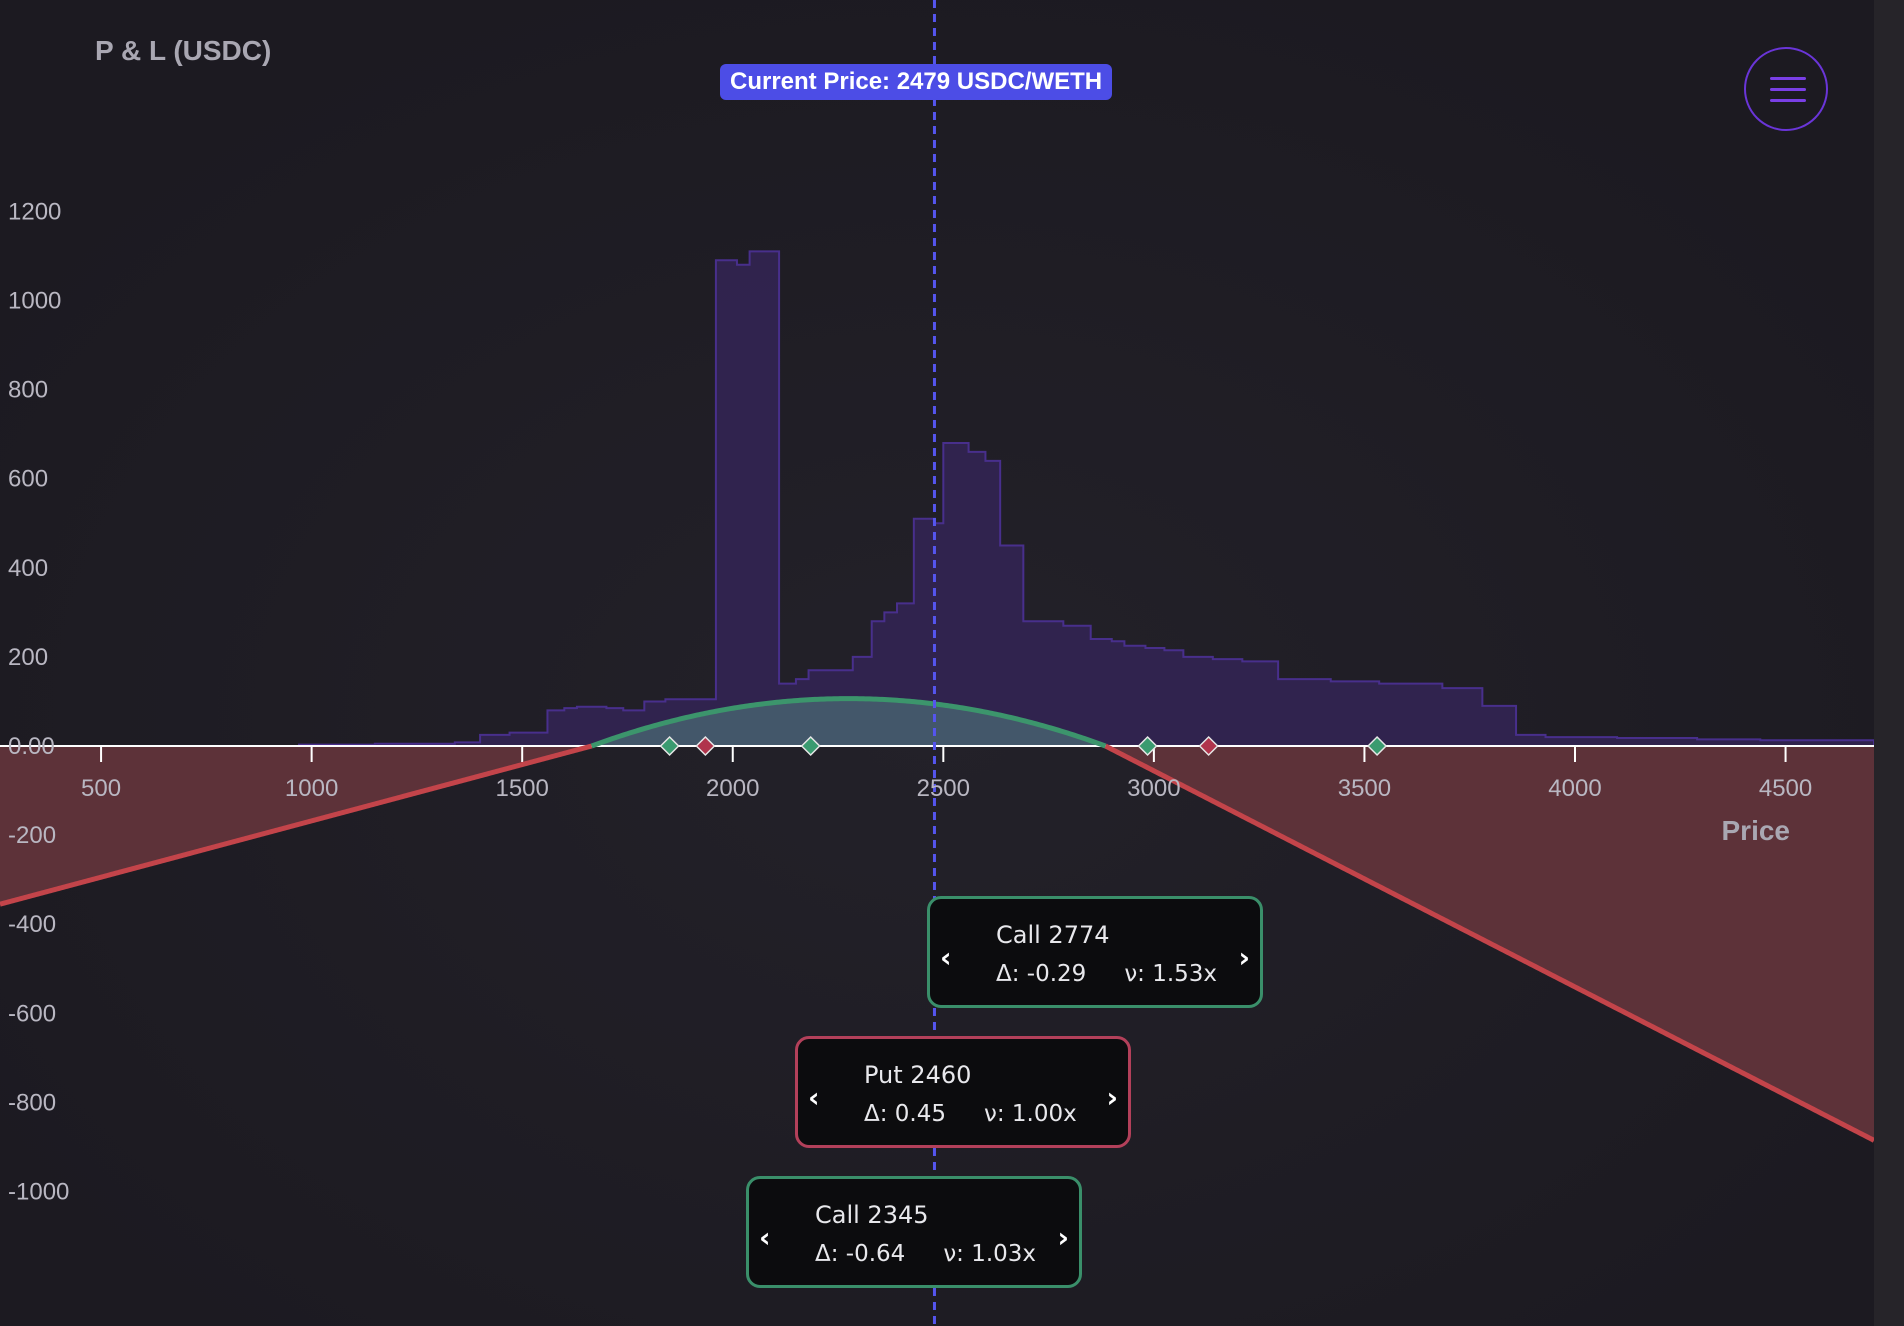 The image size is (1904, 1326). What do you see at coordinates (1788, 78) in the screenshot?
I see `hamburger-icon` at bounding box center [1788, 78].